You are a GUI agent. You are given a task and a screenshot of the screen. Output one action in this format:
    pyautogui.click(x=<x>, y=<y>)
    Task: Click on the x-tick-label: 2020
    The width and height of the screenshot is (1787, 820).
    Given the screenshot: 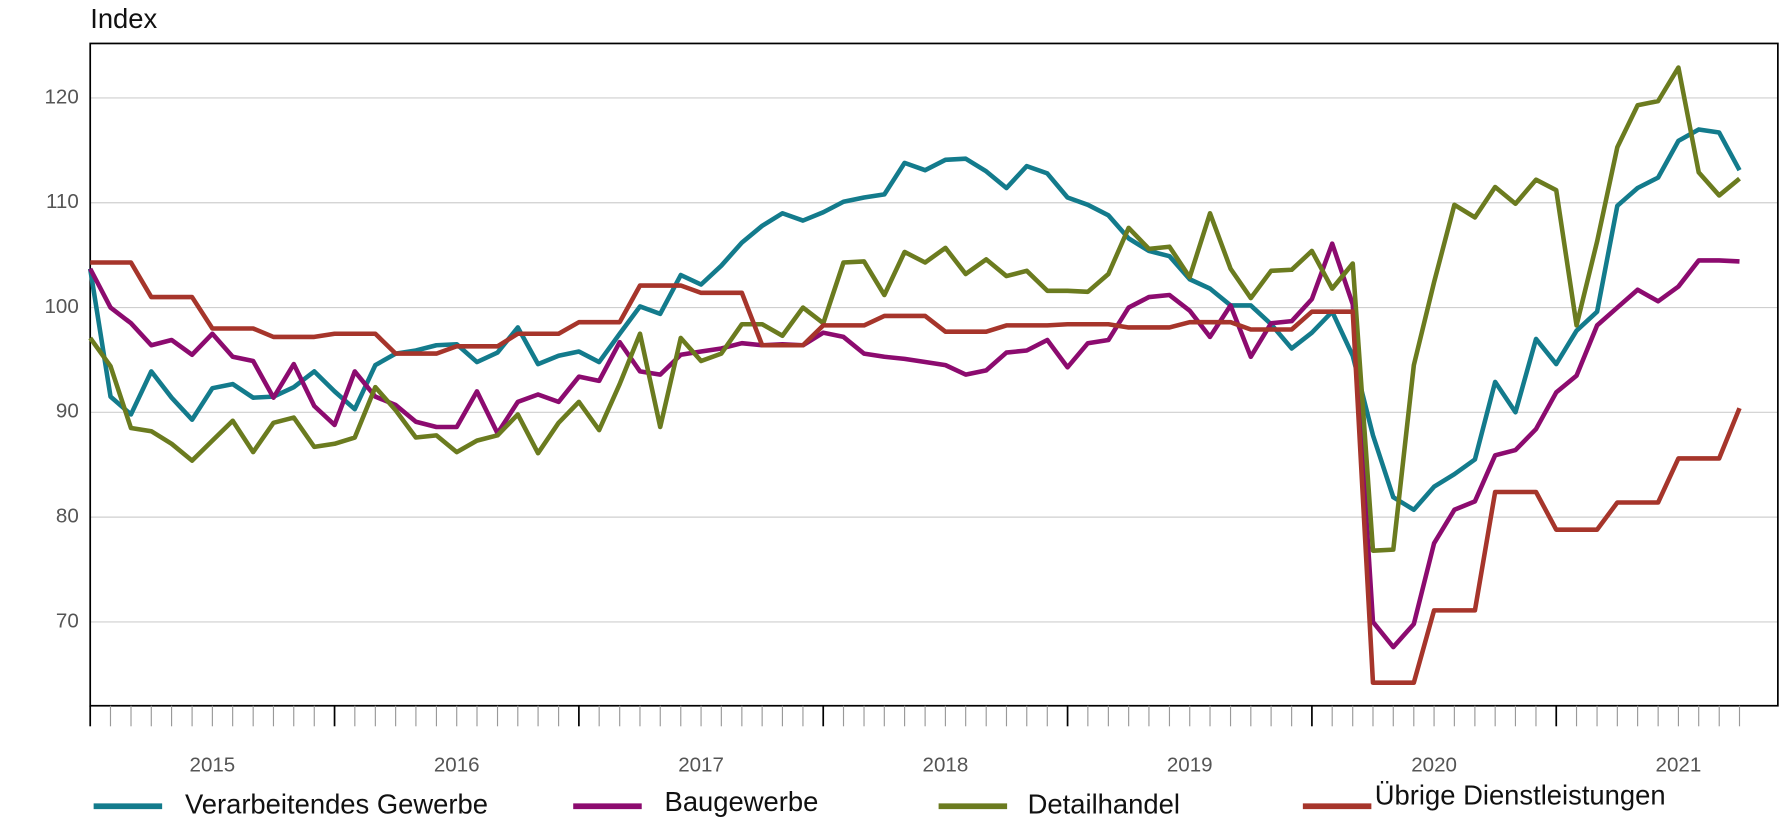 What is the action you would take?
    pyautogui.click(x=1434, y=765)
    